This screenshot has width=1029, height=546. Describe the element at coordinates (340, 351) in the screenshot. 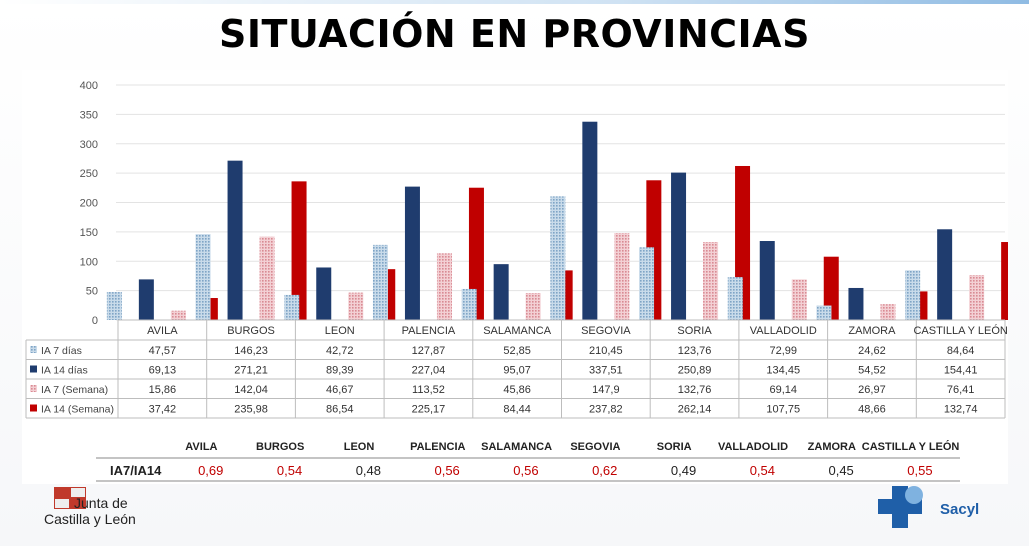

I see `data-cell: 42,72` at that location.